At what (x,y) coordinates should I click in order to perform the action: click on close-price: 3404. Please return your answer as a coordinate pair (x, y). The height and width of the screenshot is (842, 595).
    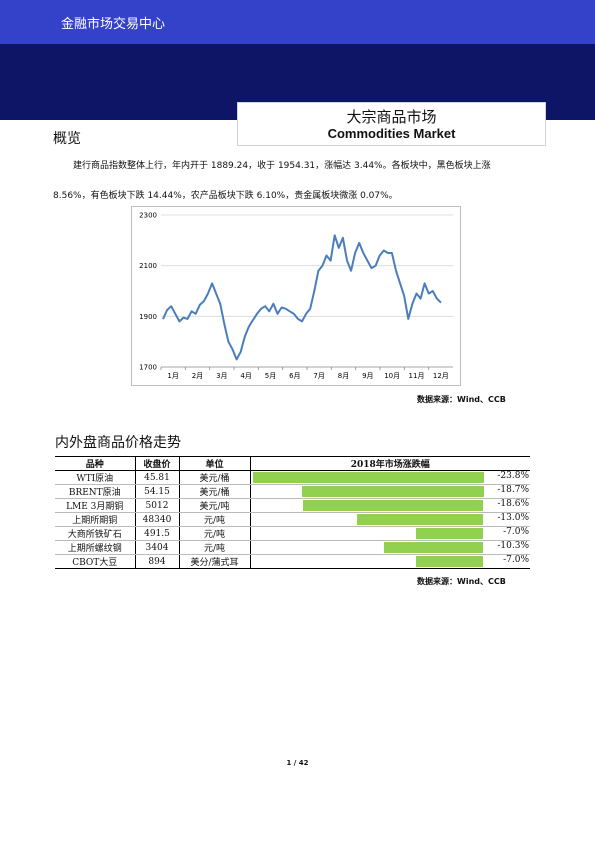
    Looking at the image, I should click on (156, 547).